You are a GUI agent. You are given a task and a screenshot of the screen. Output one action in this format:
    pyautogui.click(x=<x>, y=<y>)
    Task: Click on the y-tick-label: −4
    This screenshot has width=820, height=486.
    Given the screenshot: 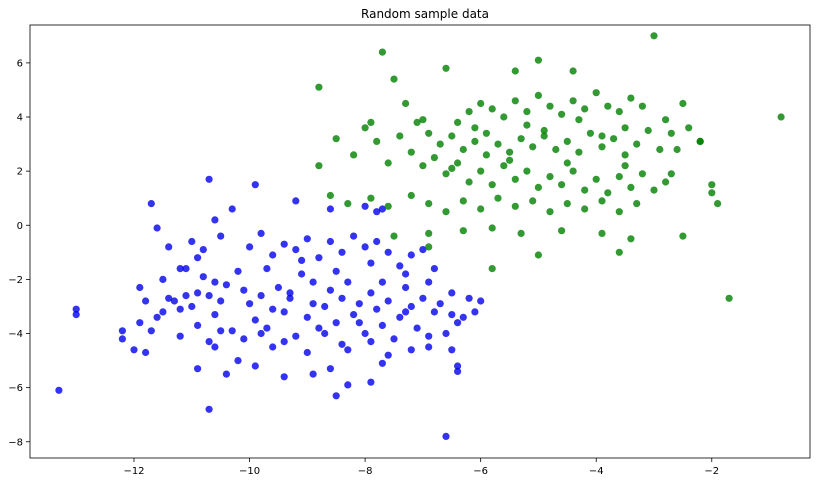 What is the action you would take?
    pyautogui.click(x=15, y=334)
    